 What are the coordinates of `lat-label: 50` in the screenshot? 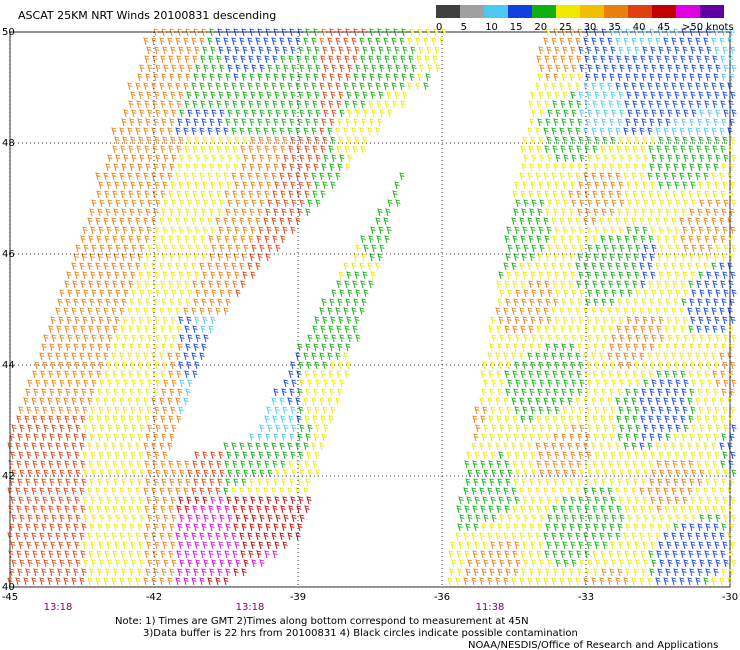 It's located at (8, 32).